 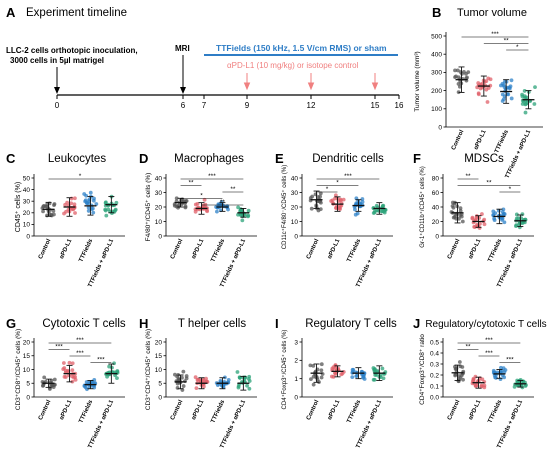 I want to click on significance-label-j-1: **, so click(x=468, y=347).